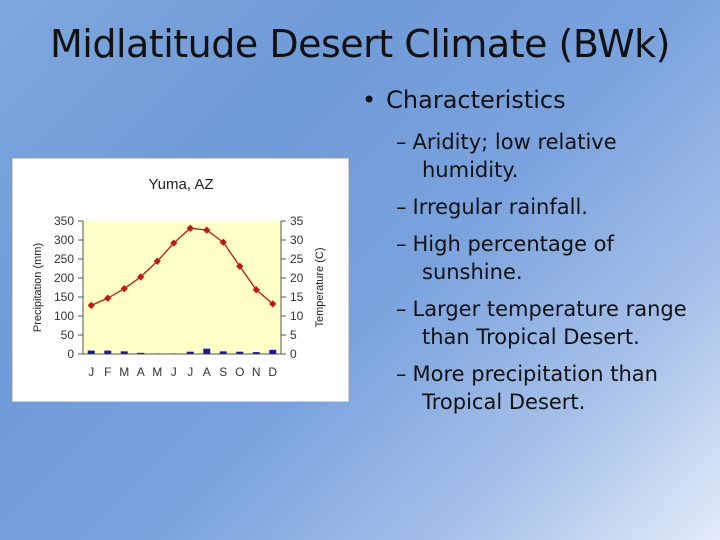 The height and width of the screenshot is (540, 720). What do you see at coordinates (38, 287) in the screenshot?
I see `left-axis-label: Precipitation (mm)` at bounding box center [38, 287].